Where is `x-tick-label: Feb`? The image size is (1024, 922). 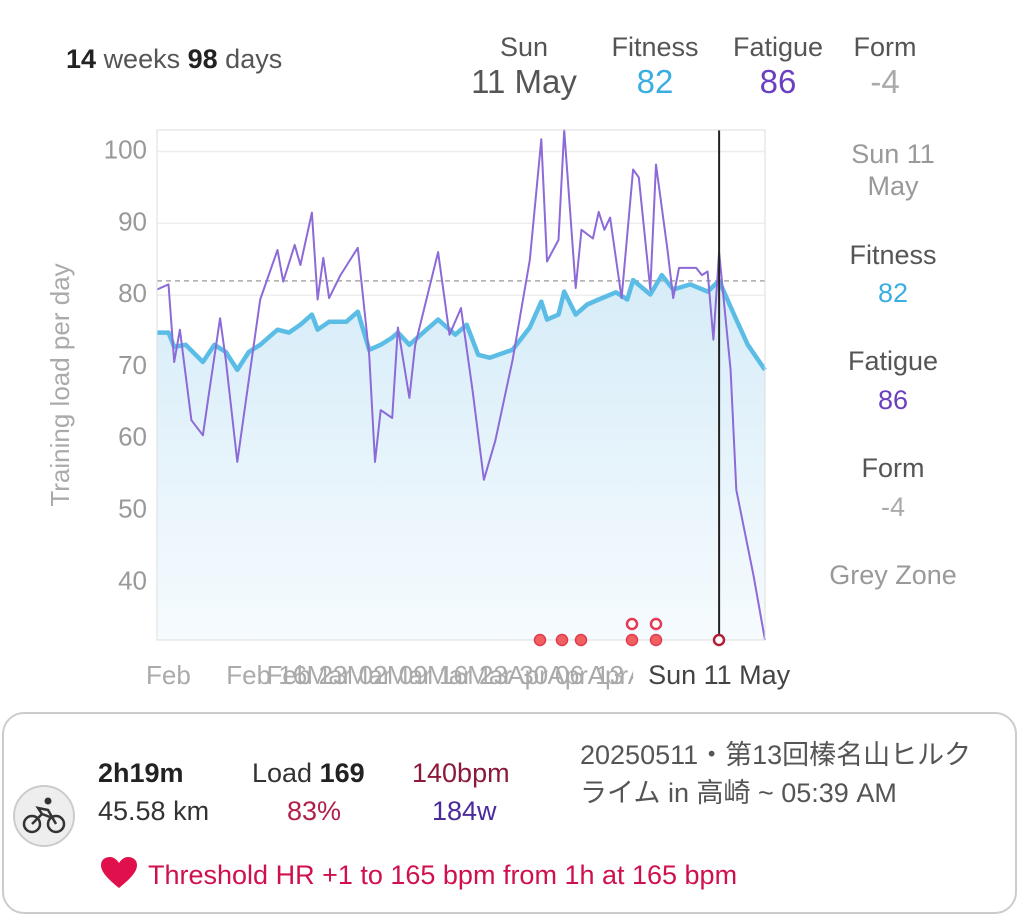 x-tick-label: Feb is located at coordinates (168, 675).